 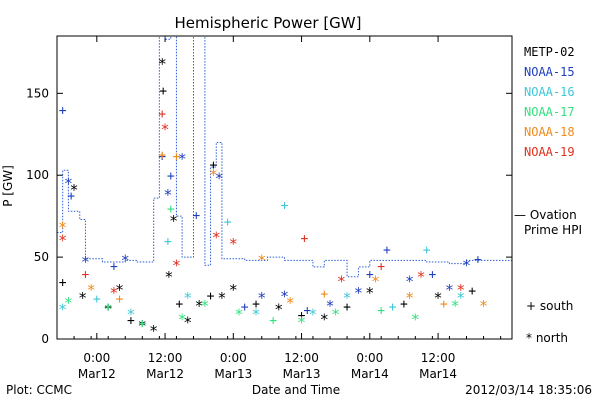 What do you see at coordinates (8, 186) in the screenshot?
I see `y-axis-label: P [GW]` at bounding box center [8, 186].